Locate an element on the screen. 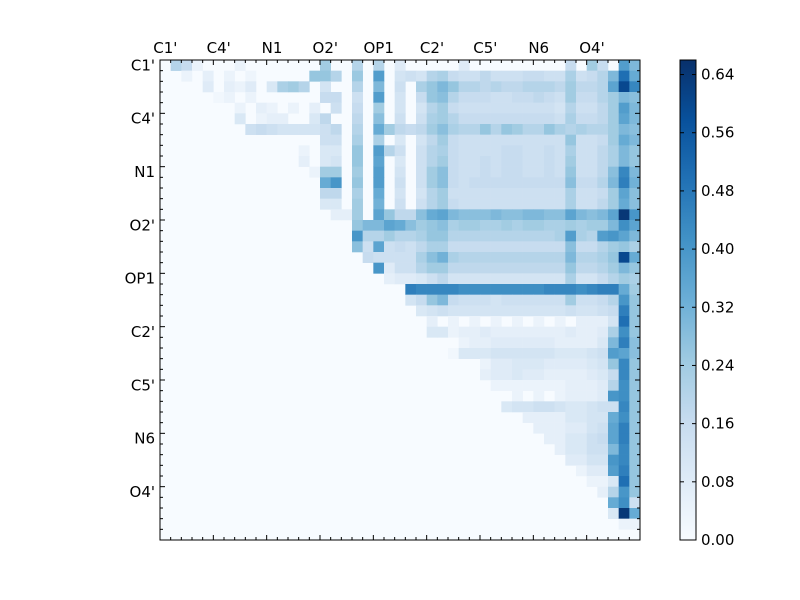  colorbar-tick-label: 0.24 is located at coordinates (717, 366).